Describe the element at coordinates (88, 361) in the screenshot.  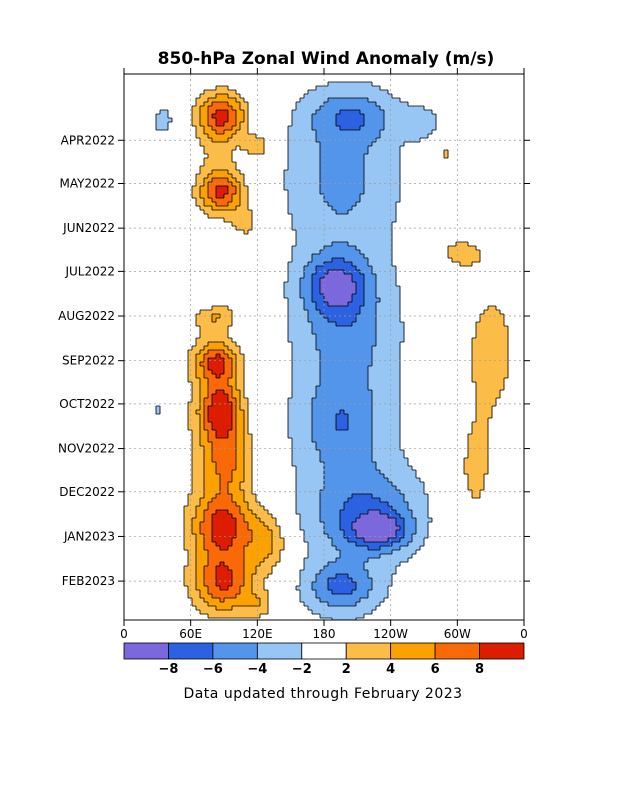
I see `y-tick-label: SEP2022` at that location.